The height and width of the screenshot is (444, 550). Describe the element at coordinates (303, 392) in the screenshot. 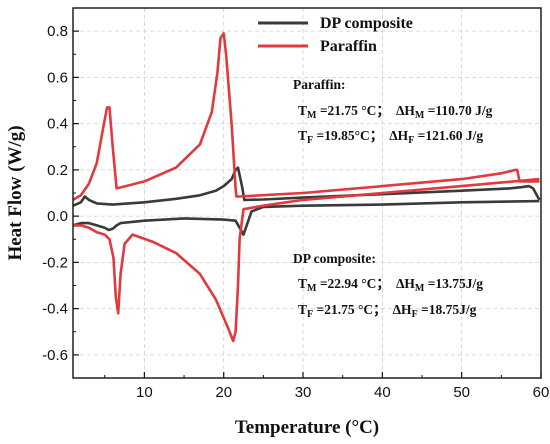

I see `x-tick-label: 30` at that location.